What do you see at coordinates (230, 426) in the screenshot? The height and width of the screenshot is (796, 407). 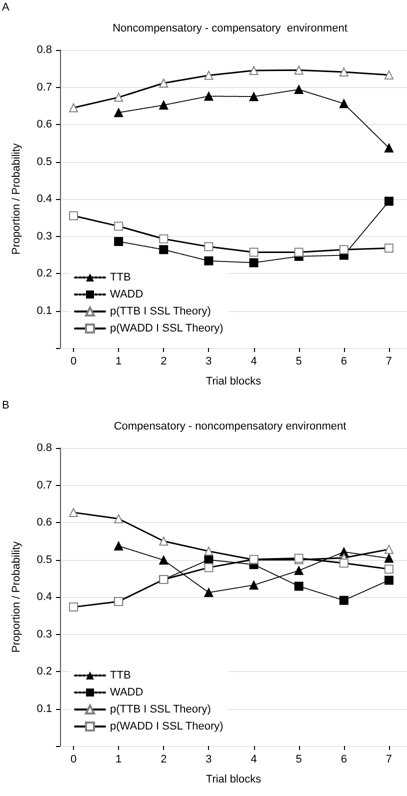 I see `chart-title: Compensatory - noncompensatory environment` at bounding box center [230, 426].